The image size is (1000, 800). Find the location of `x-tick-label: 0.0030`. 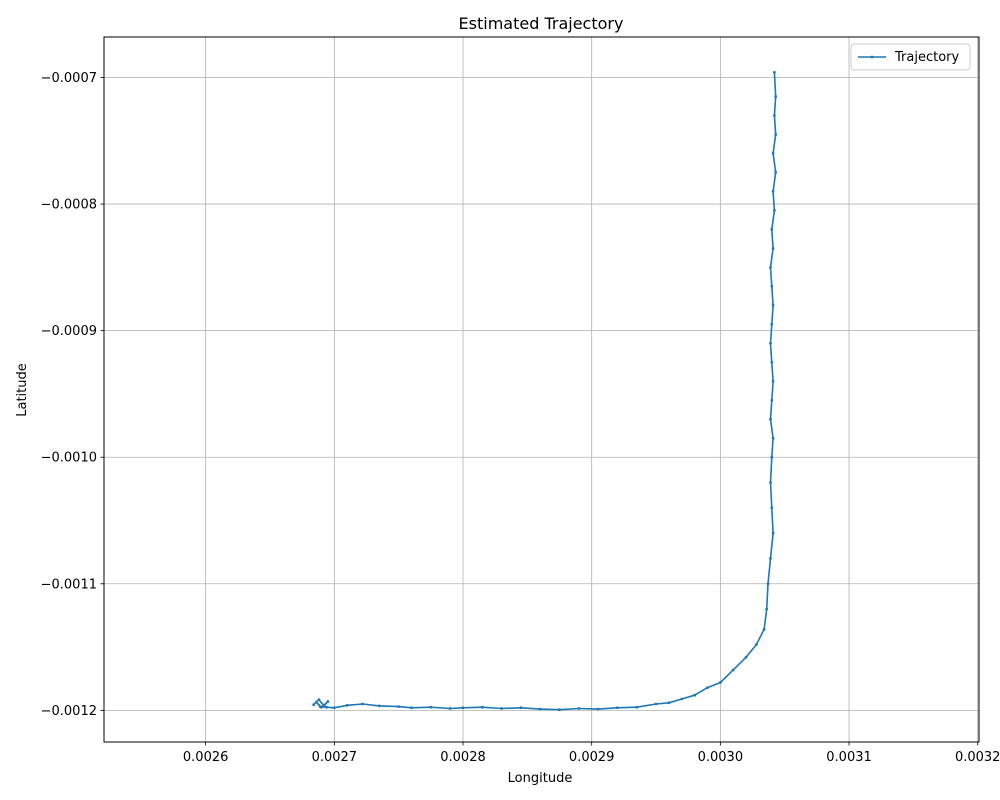

x-tick-label: 0.0030 is located at coordinates (721, 757).